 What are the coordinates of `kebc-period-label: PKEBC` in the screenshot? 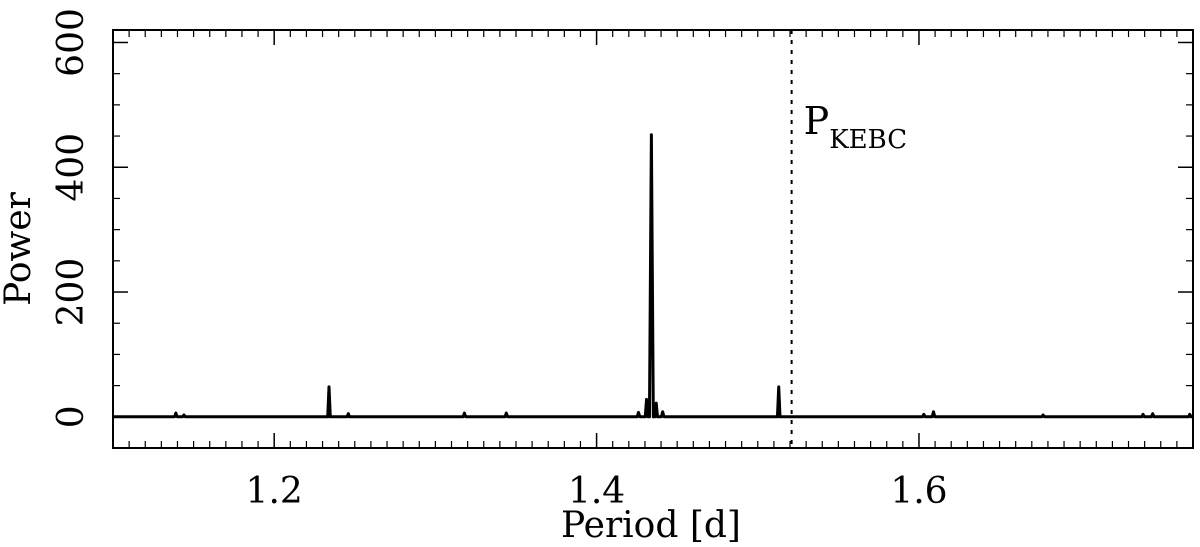 It's located at (855, 127).